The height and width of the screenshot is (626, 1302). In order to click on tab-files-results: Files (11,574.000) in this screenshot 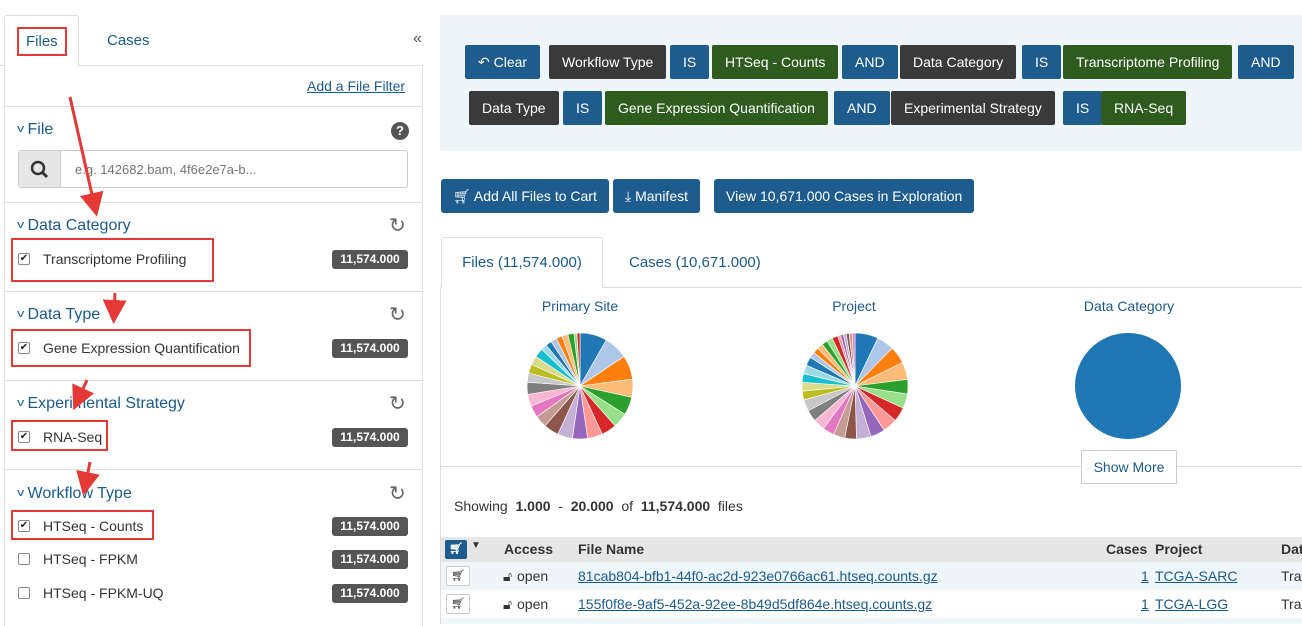, I will do `click(522, 262)`.